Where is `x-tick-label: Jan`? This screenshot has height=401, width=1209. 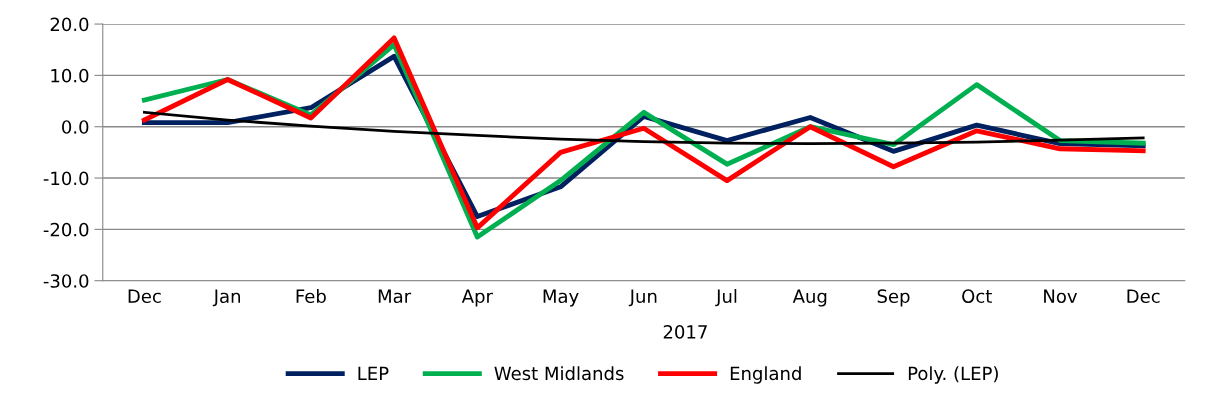 x-tick-label: Jan is located at coordinates (226, 298).